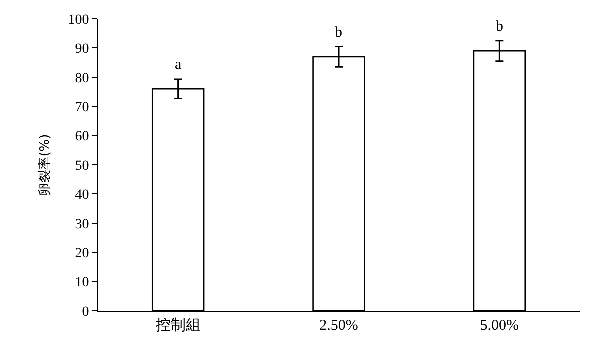  I want to click on y-tick-label: 30, so click(82, 224).